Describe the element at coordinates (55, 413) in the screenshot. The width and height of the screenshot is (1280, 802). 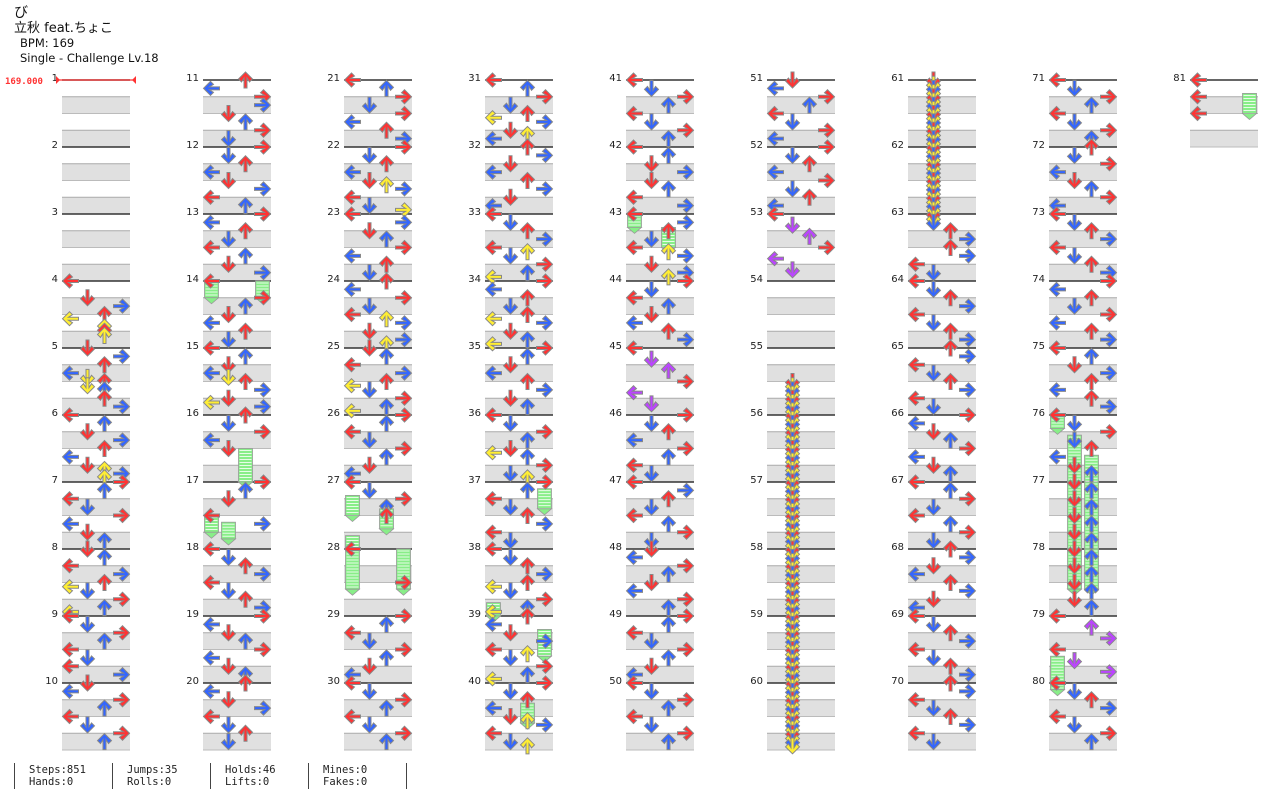
I see `measure-number: 6` at that location.